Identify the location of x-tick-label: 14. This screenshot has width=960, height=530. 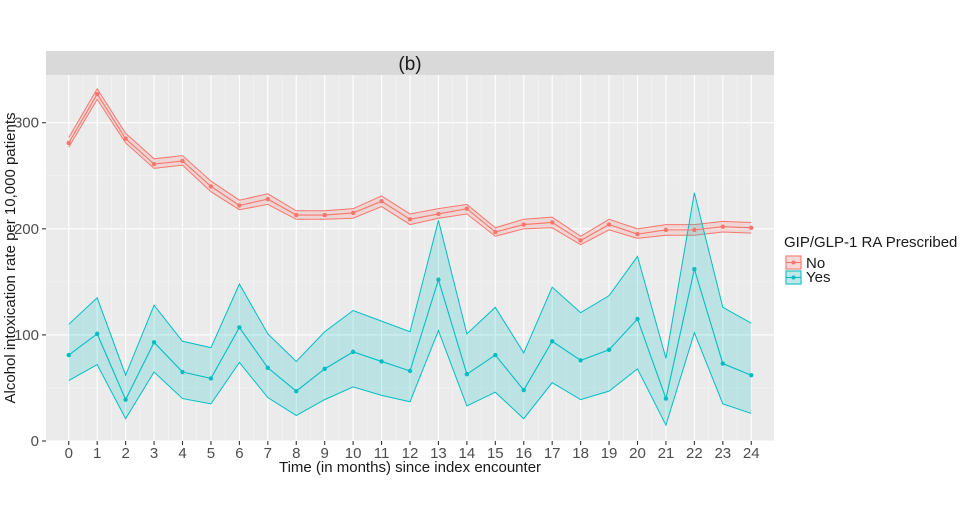
(467, 453).